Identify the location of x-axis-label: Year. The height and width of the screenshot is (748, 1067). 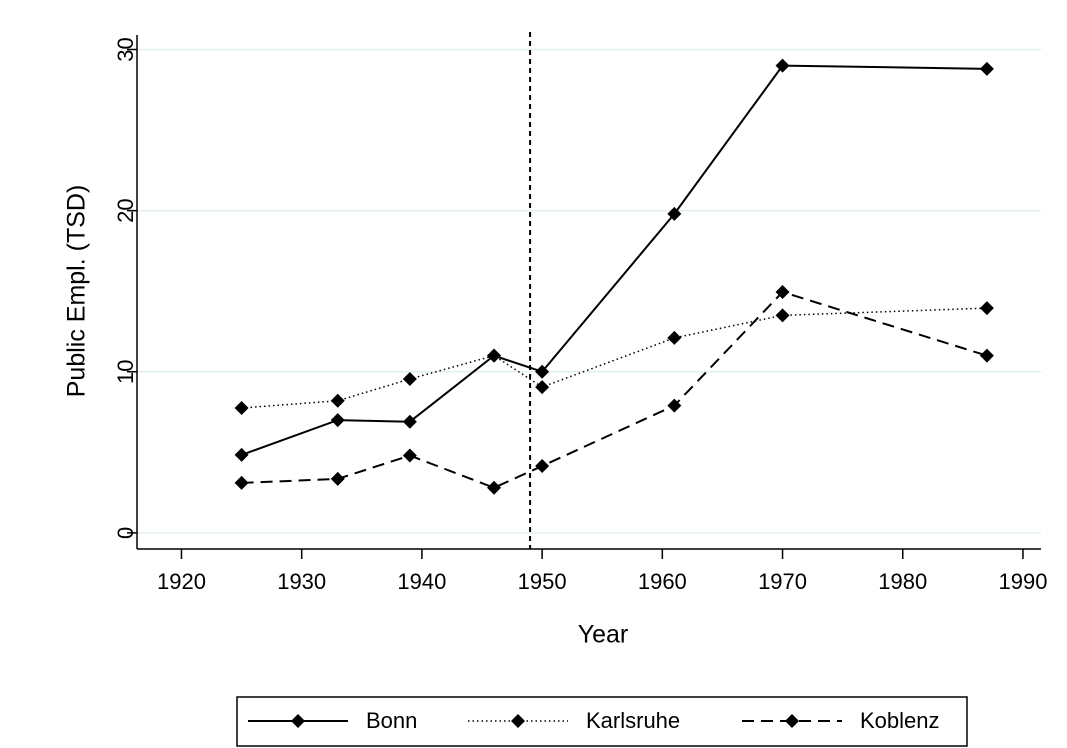
(603, 635).